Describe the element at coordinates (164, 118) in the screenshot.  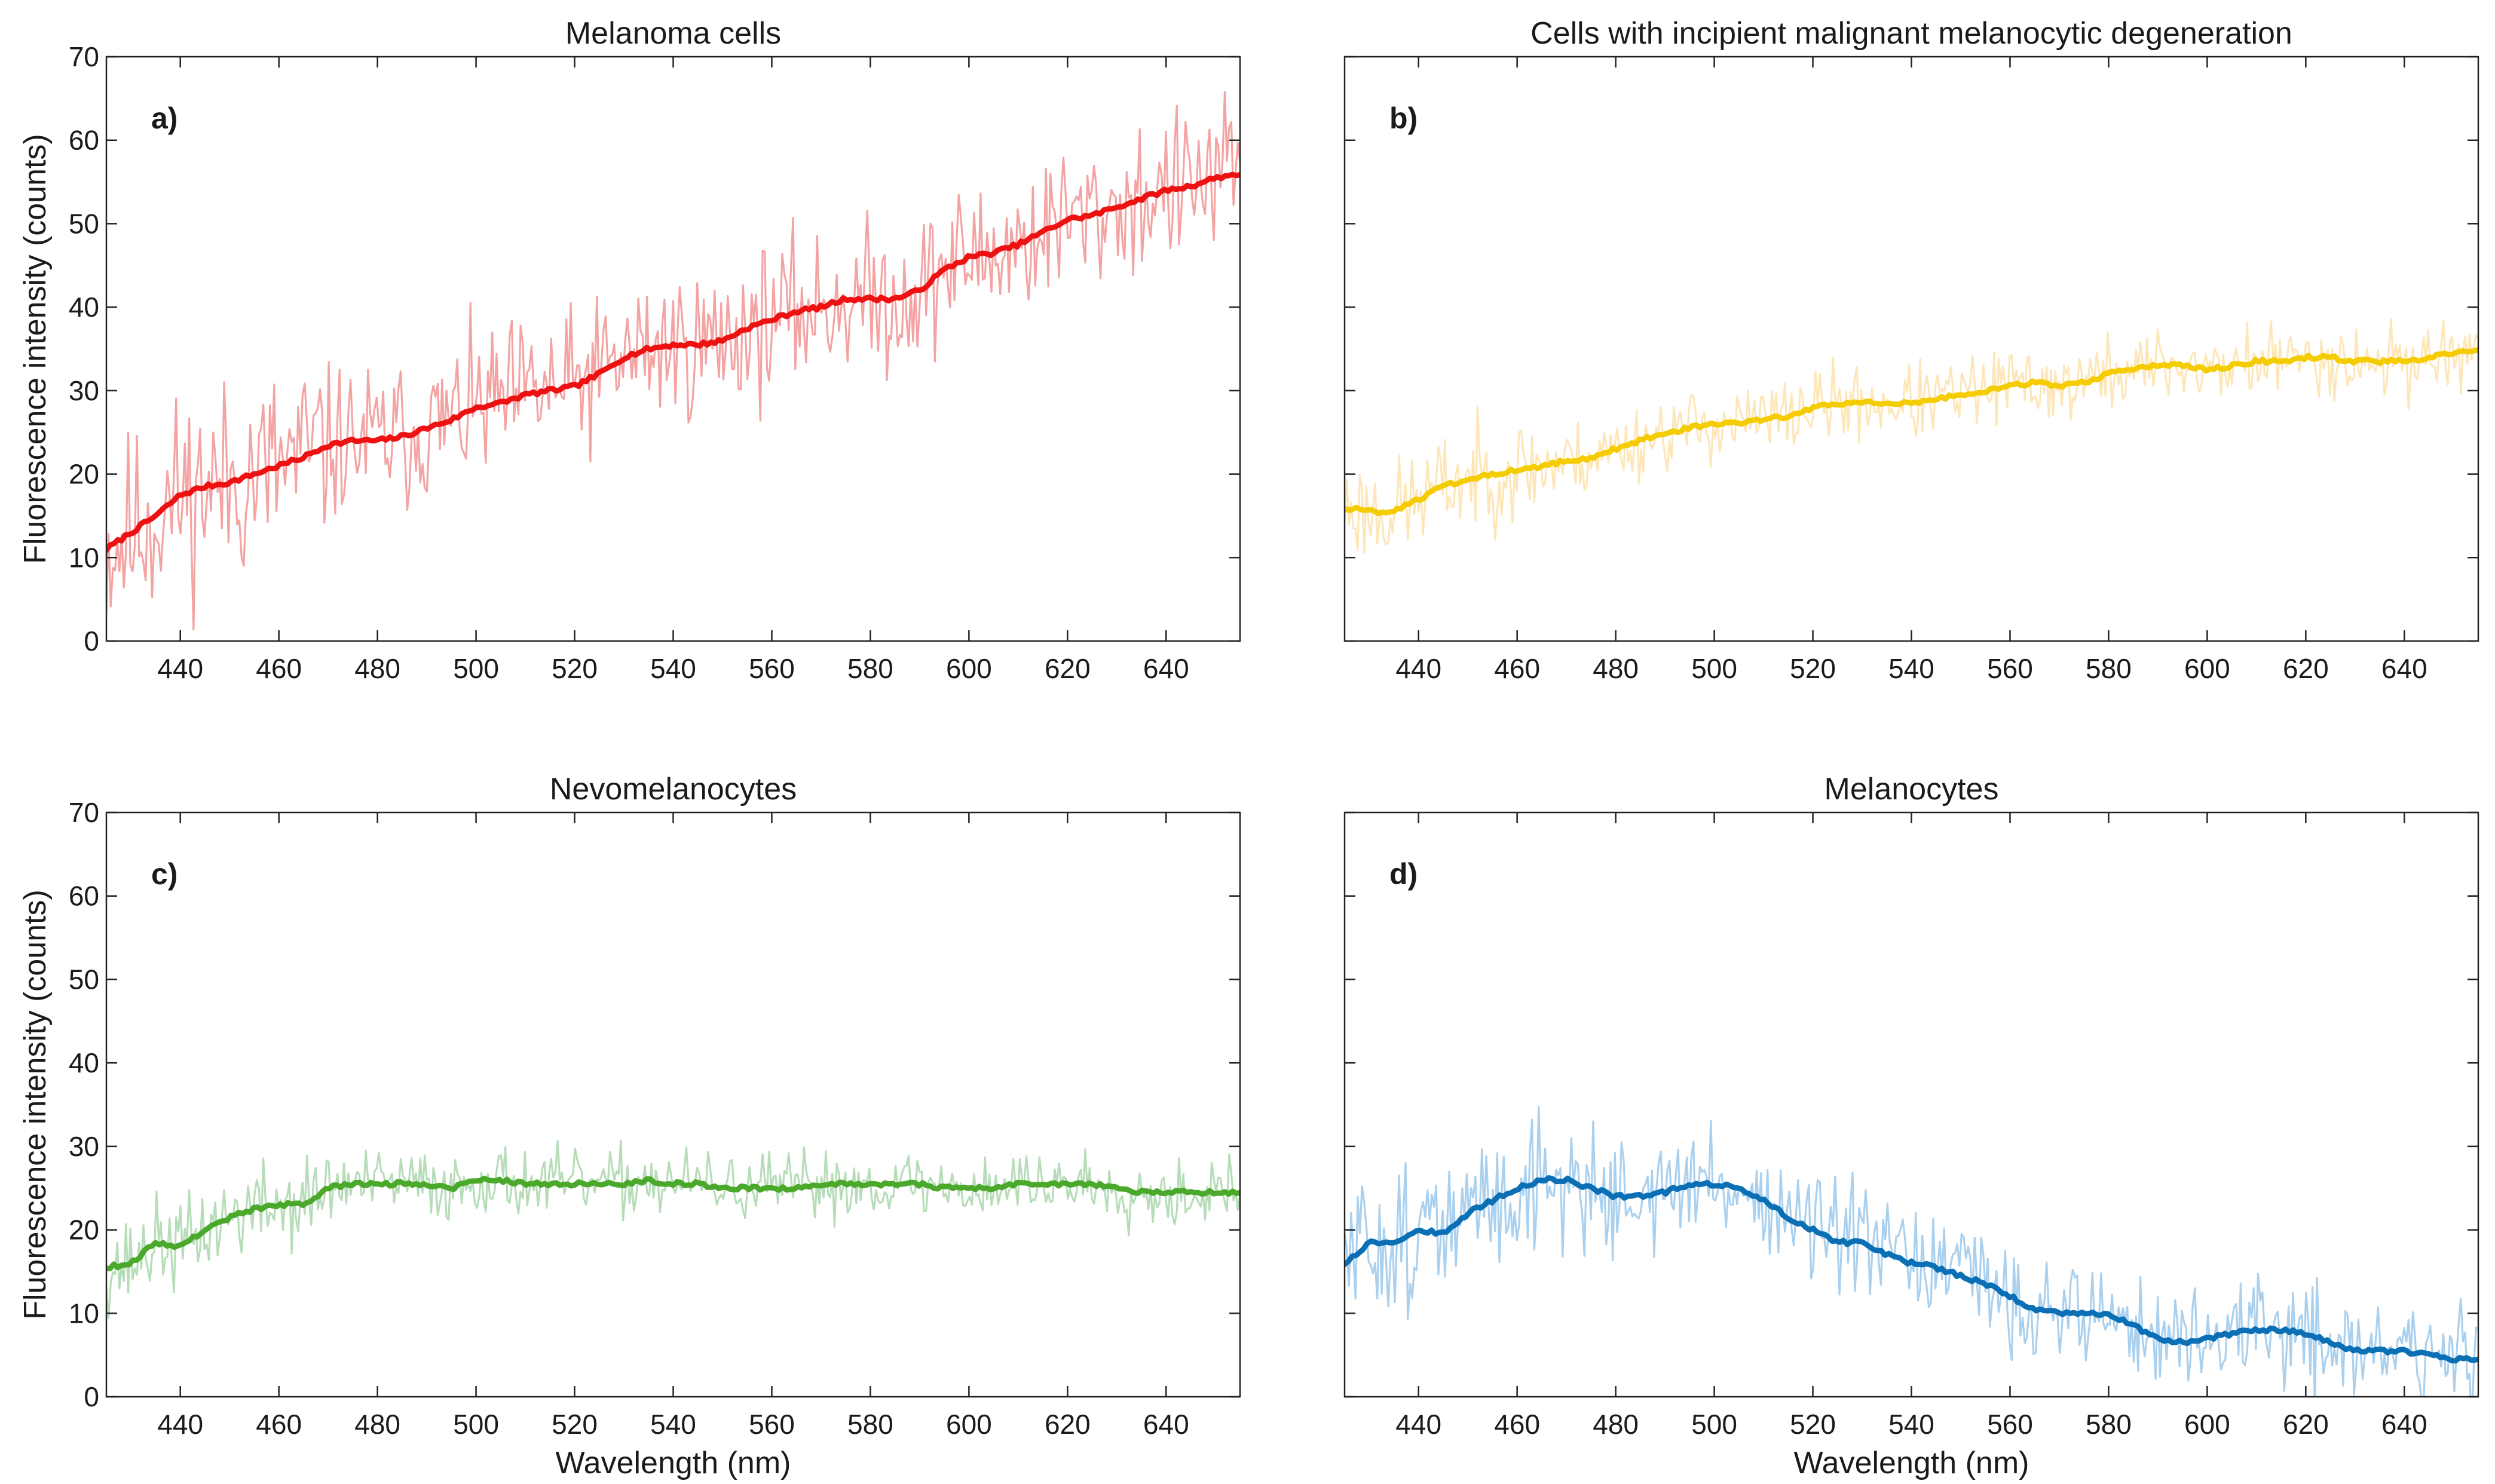
I see `panel-label: a)` at that location.